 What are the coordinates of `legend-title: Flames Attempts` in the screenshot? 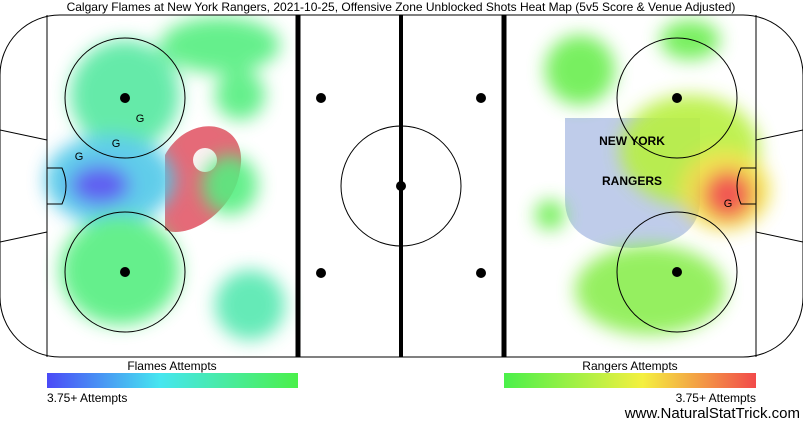 It's located at (171, 366).